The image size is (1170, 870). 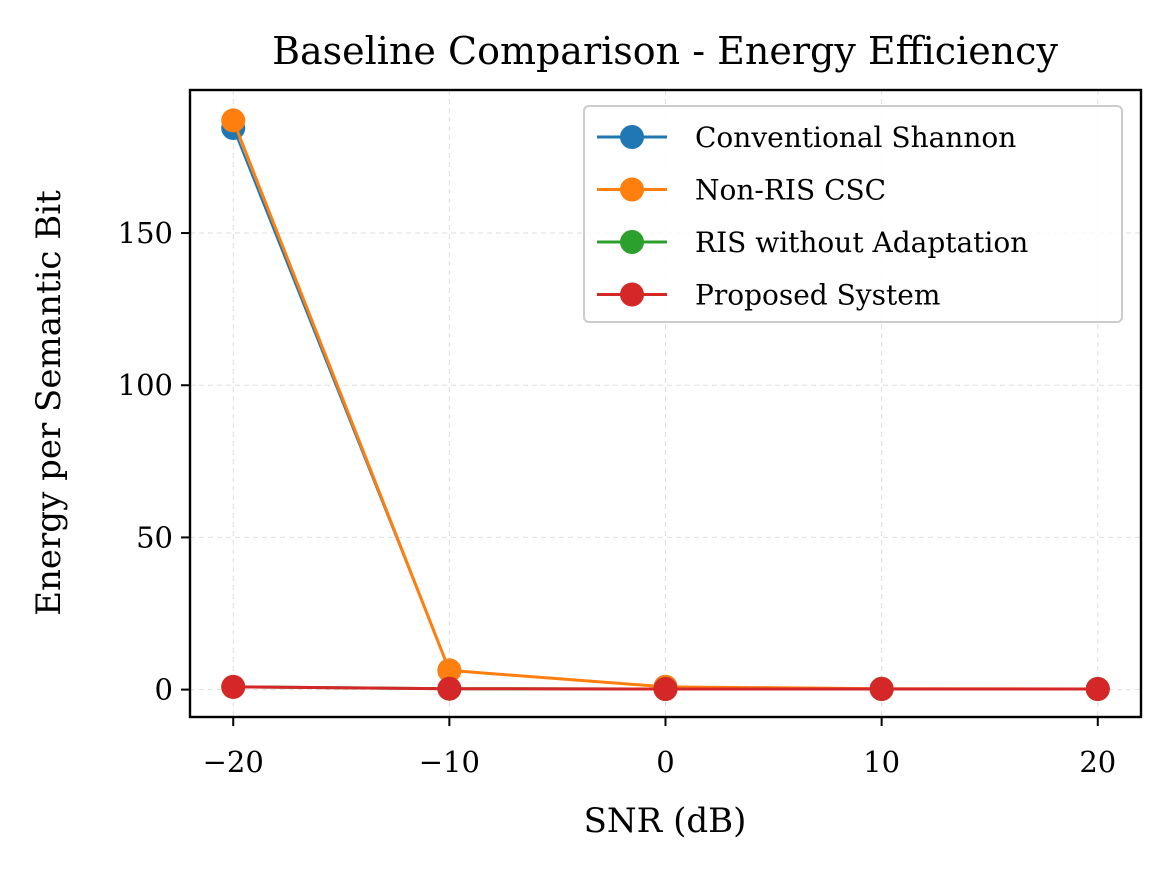 I want to click on legend-entry: Non-RIS CSC, so click(x=741, y=190).